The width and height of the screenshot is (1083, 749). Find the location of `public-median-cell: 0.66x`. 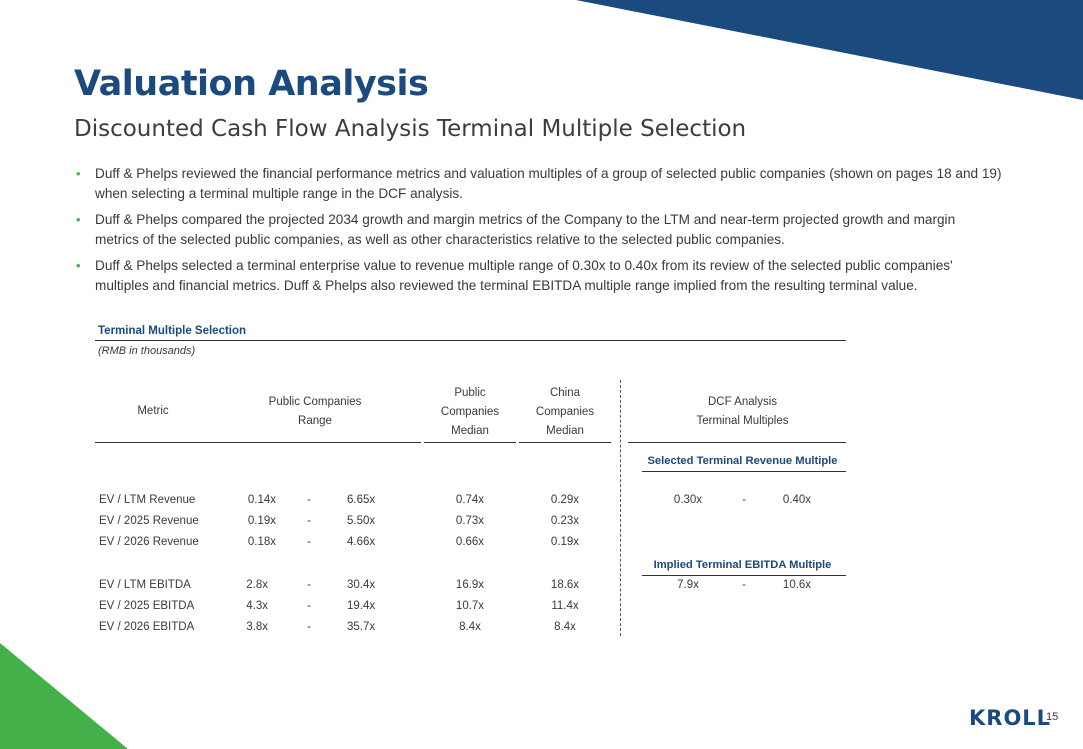

public-median-cell: 0.66x is located at coordinates (470, 542).